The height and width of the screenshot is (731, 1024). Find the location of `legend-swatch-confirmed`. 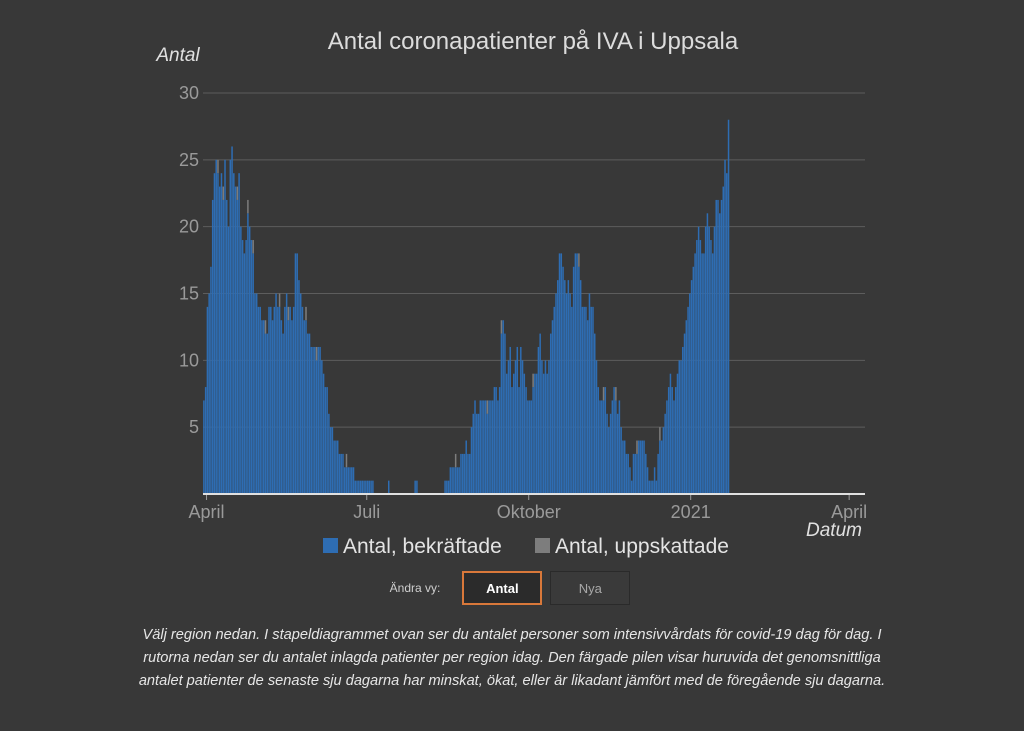

legend-swatch-confirmed is located at coordinates (330, 545).